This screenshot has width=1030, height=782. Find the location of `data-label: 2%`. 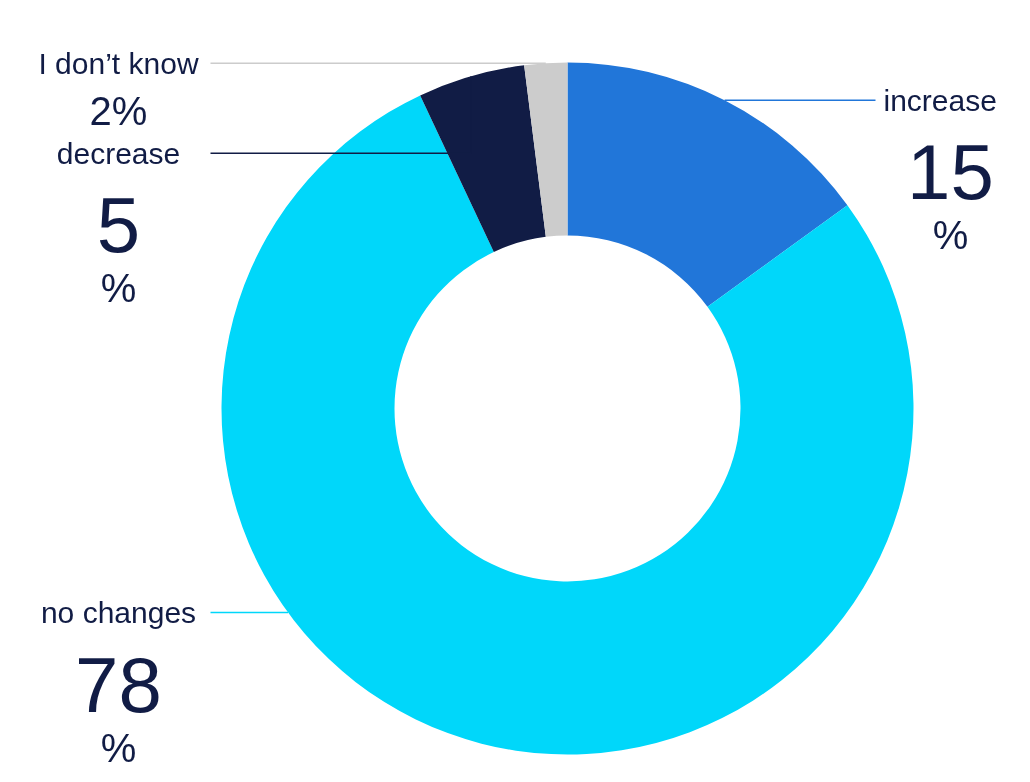

data-label: 2% is located at coordinates (118, 111).